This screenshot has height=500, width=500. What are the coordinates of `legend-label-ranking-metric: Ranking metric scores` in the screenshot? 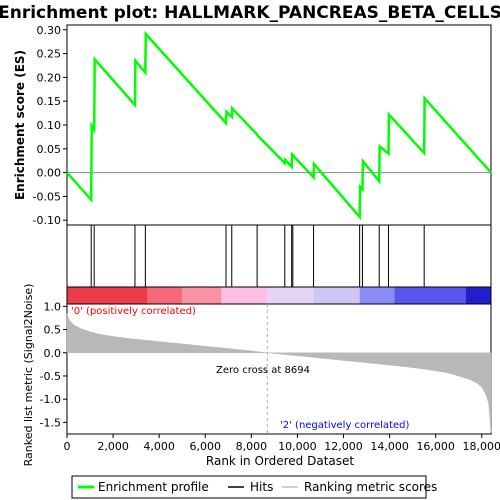 It's located at (370, 487).